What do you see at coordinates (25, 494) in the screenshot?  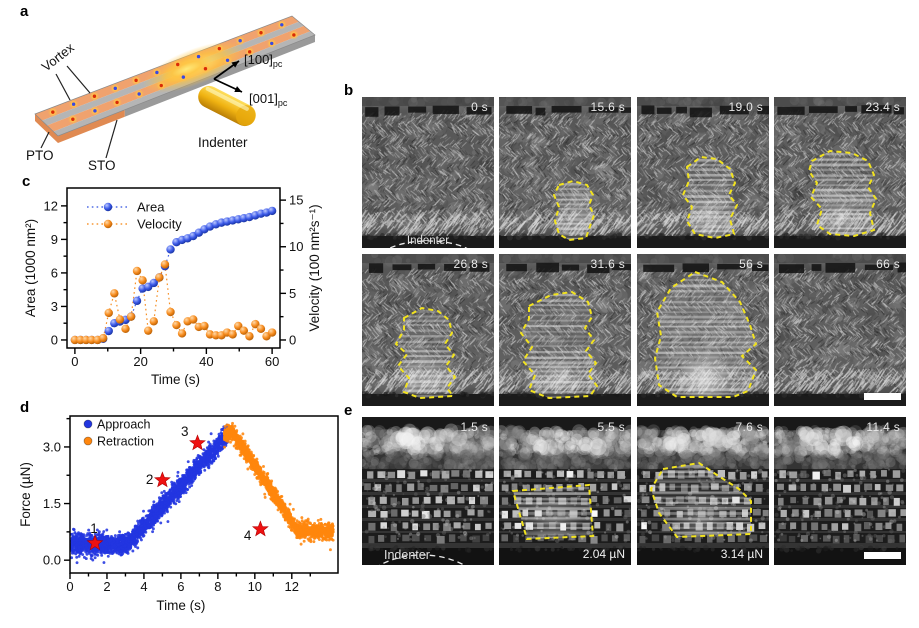 I see `y-axis-label: Force (µN)` at bounding box center [25, 494].